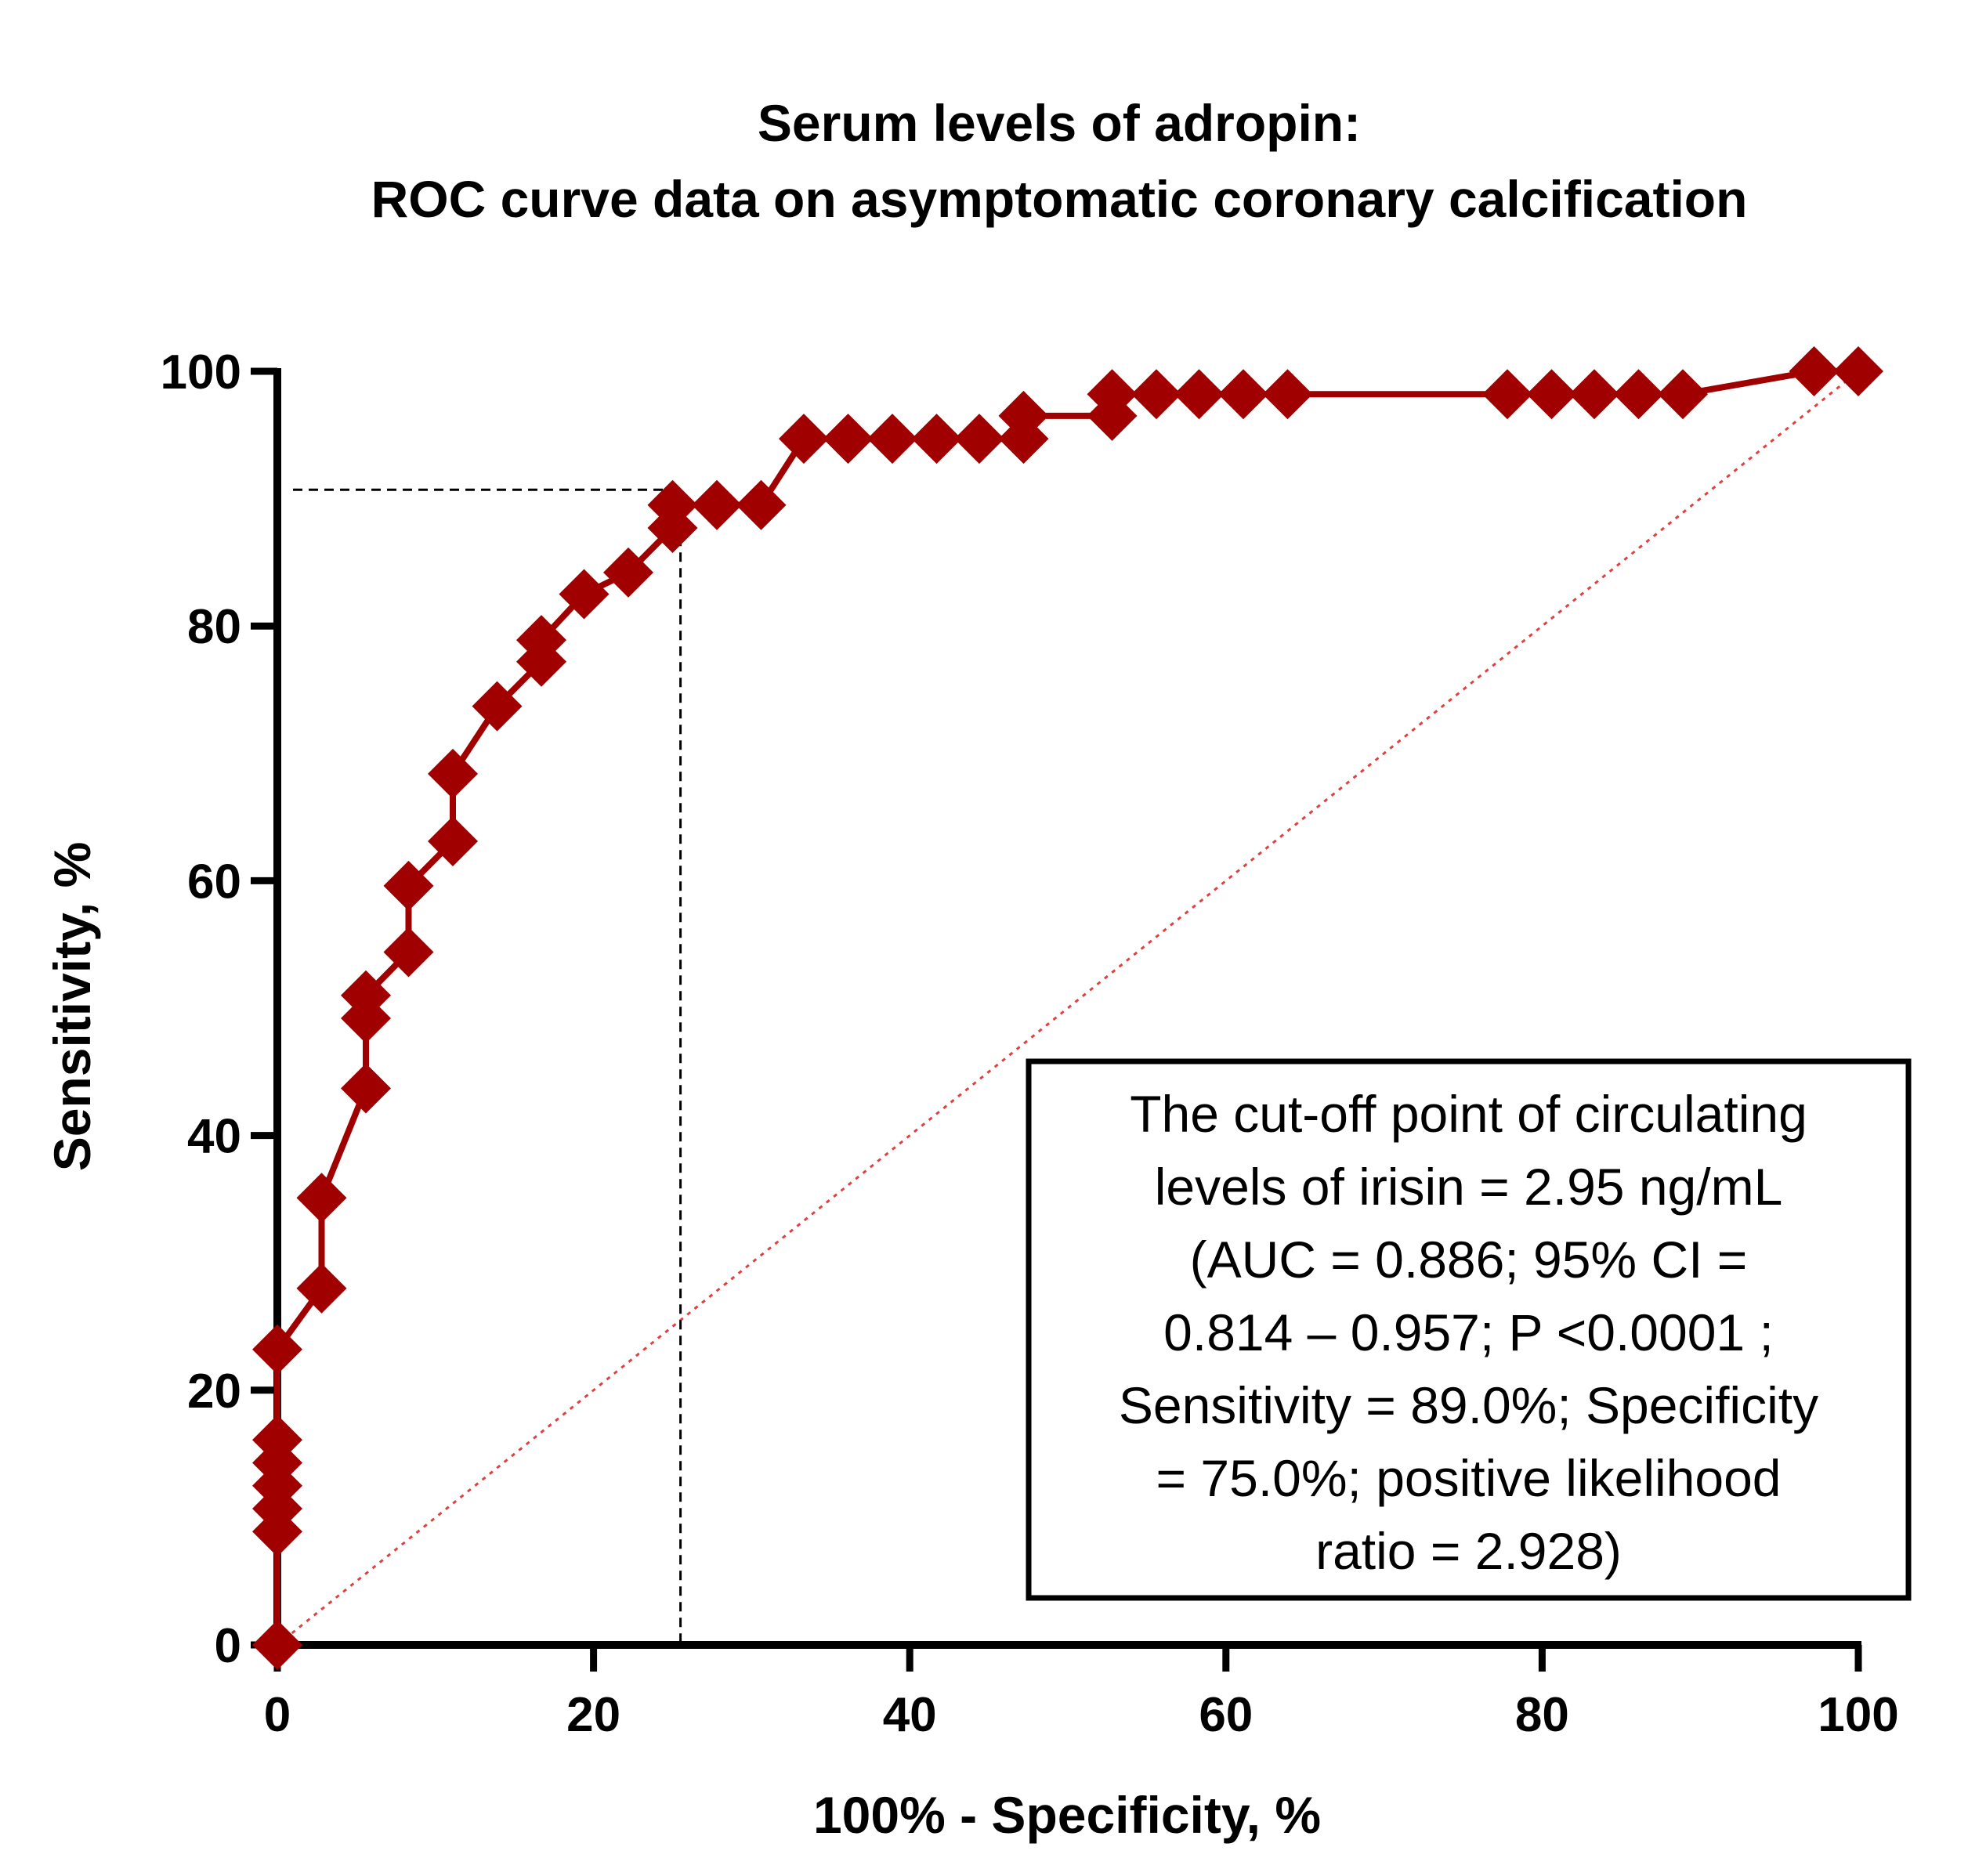 This screenshot has height=1876, width=1968. What do you see at coordinates (1469, 1187) in the screenshot?
I see `annotation-line: levels of irisin = 2.95 ng/mL` at bounding box center [1469, 1187].